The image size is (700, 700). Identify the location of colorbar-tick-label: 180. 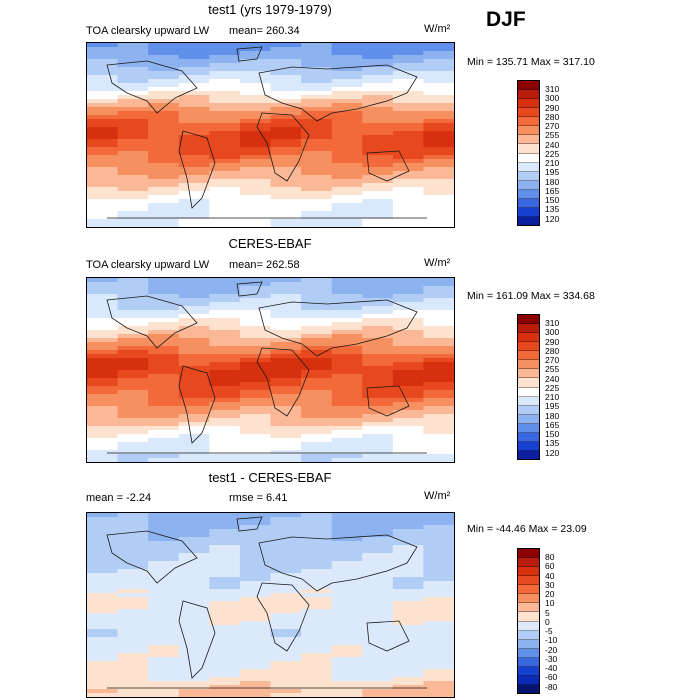
(552, 181).